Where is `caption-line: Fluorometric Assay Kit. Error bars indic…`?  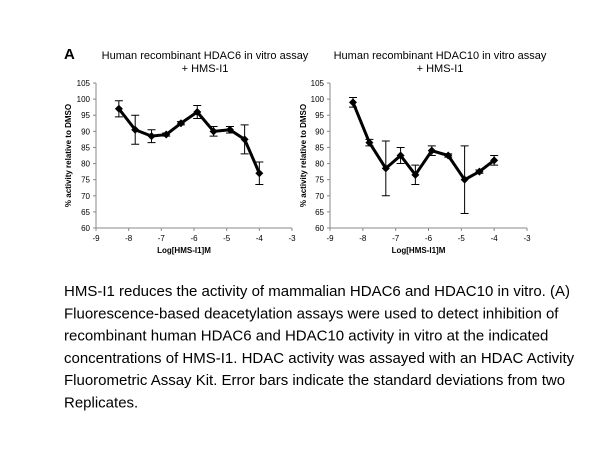
caption-line: Fluorometric Assay Kit. Error bars indic… is located at coordinates (314, 380).